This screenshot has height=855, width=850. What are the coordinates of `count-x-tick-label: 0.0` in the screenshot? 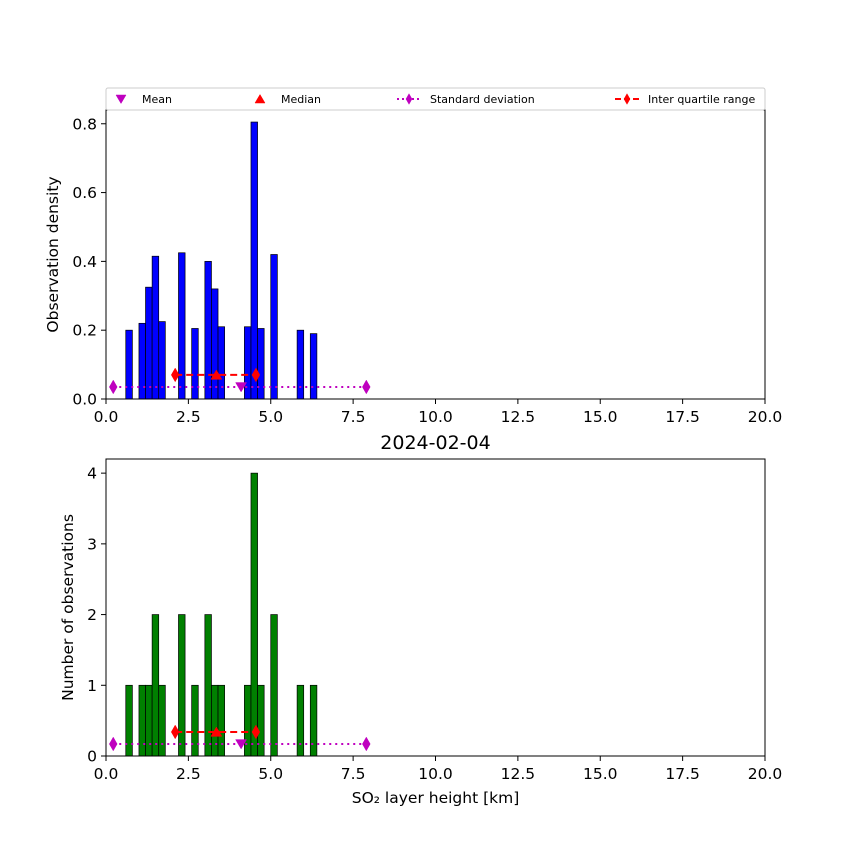 It's located at (106, 774).